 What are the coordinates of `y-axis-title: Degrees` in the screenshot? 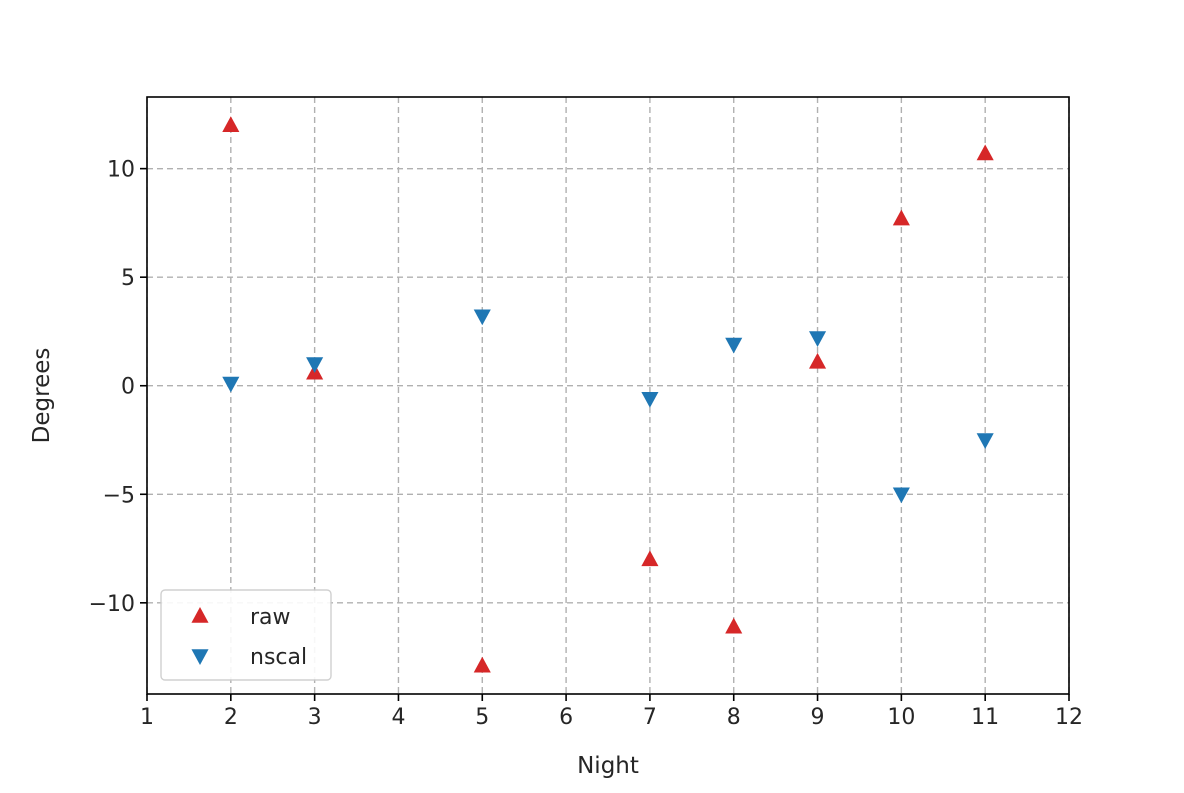 It's located at (42, 396).